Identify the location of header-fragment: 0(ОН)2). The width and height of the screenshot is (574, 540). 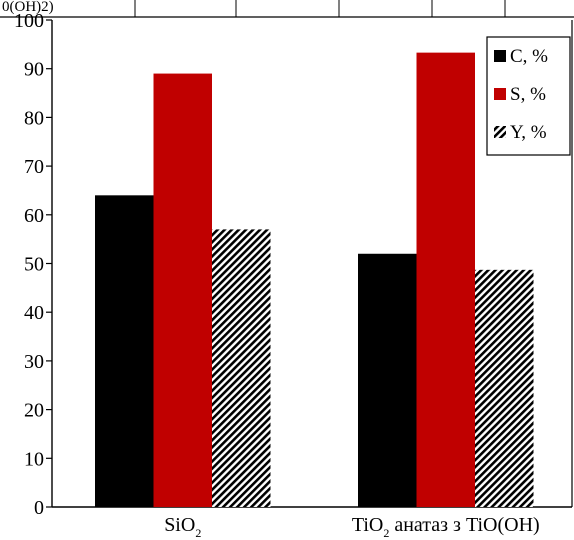
(287, 9).